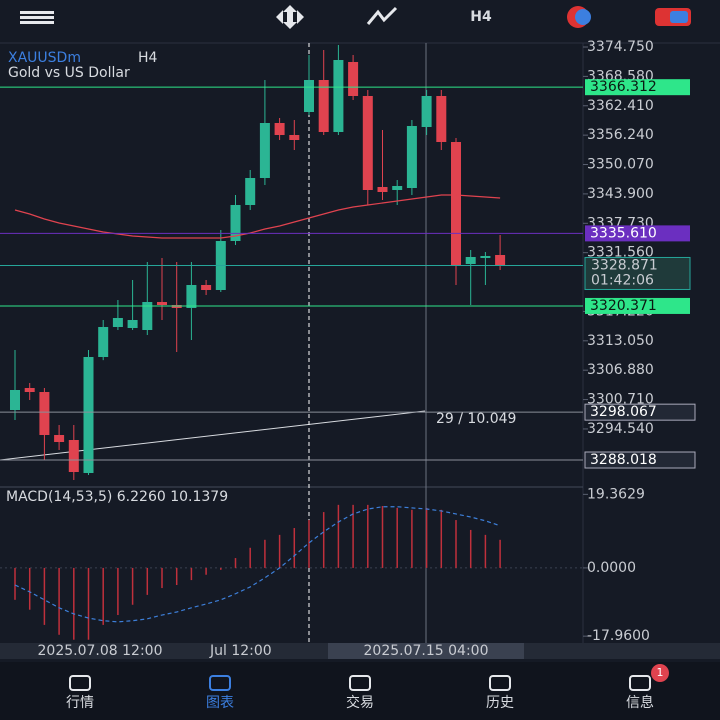 This screenshot has height=720, width=720. I want to click on badge, so click(660, 673).